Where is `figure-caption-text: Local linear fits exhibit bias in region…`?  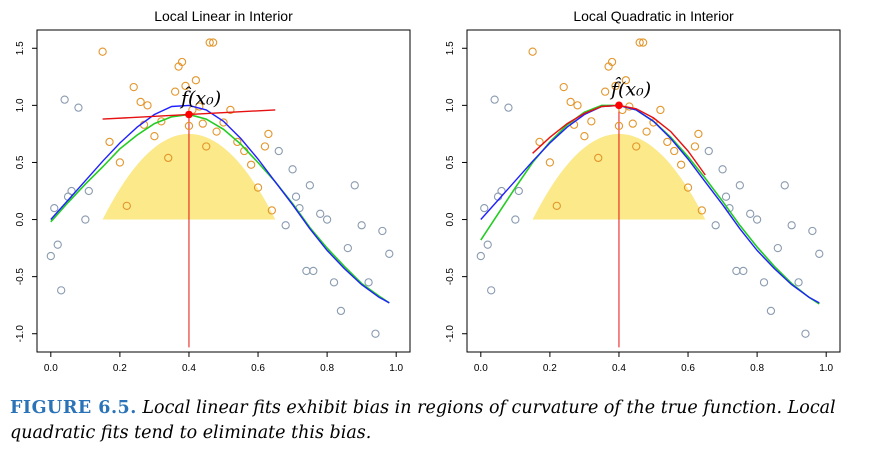 figure-caption-text: Local linear fits exhibit bias in region… is located at coordinates (423, 420).